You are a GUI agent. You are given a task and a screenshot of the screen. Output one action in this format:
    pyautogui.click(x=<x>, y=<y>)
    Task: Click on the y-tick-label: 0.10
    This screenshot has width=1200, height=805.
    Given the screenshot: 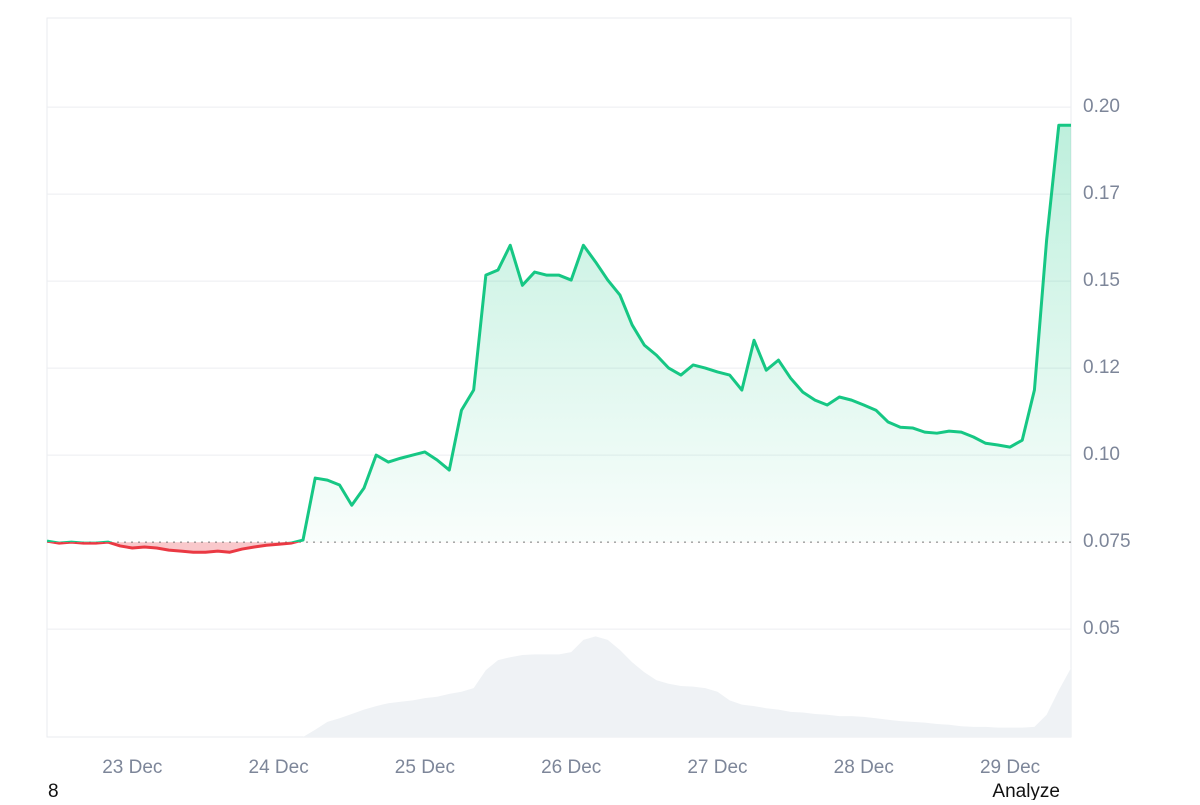 What is the action you would take?
    pyautogui.click(x=1101, y=454)
    